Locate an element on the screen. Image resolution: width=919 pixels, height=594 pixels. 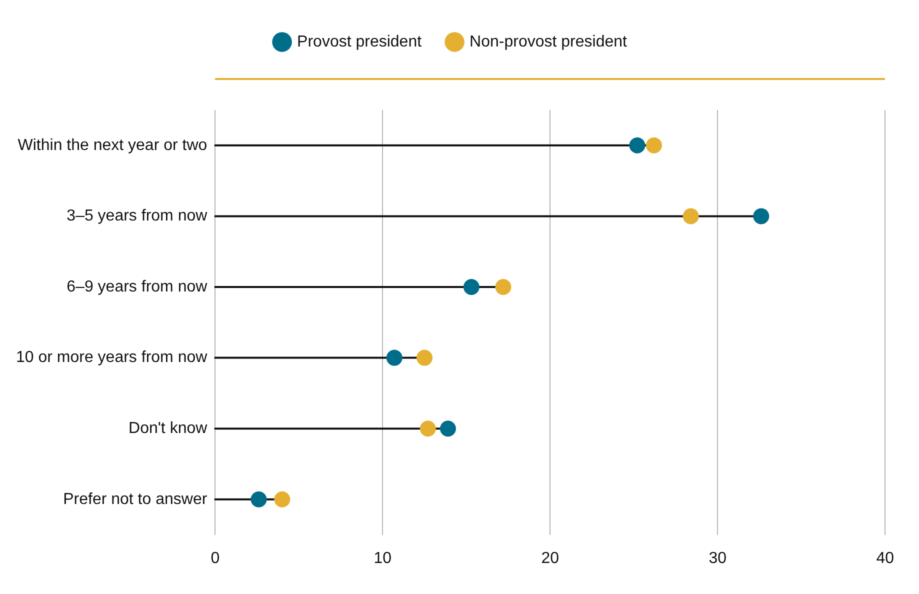
x-tick-label: 40 is located at coordinates (885, 558).